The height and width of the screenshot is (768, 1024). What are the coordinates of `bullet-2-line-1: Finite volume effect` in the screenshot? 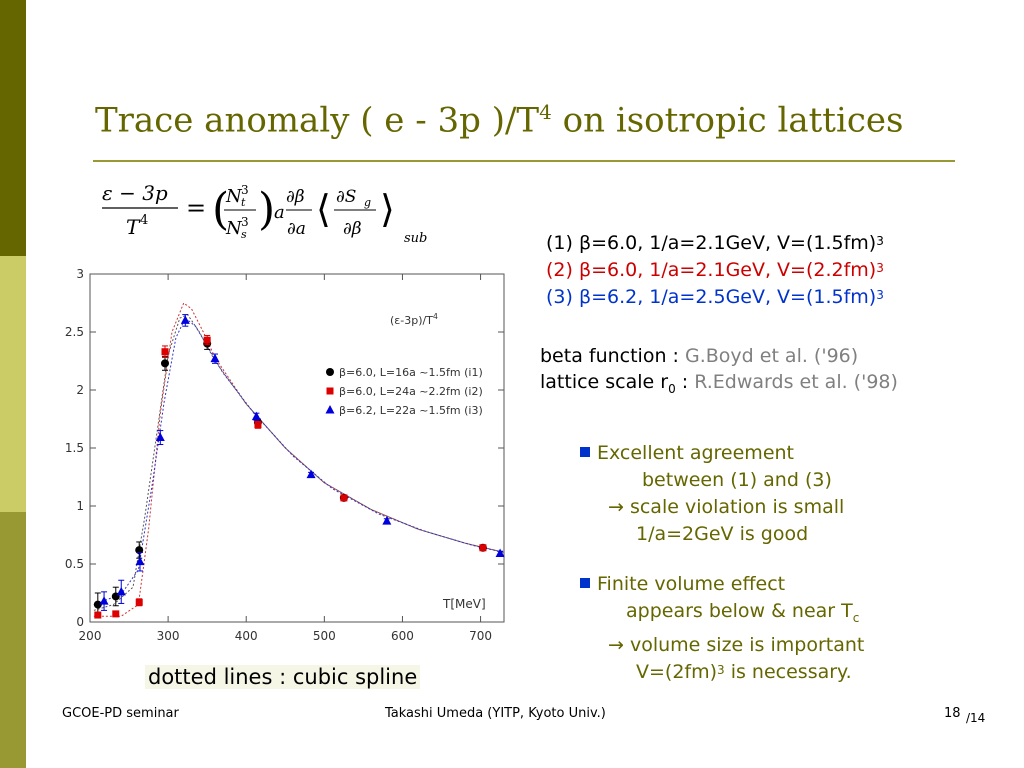 It's located at (722, 584).